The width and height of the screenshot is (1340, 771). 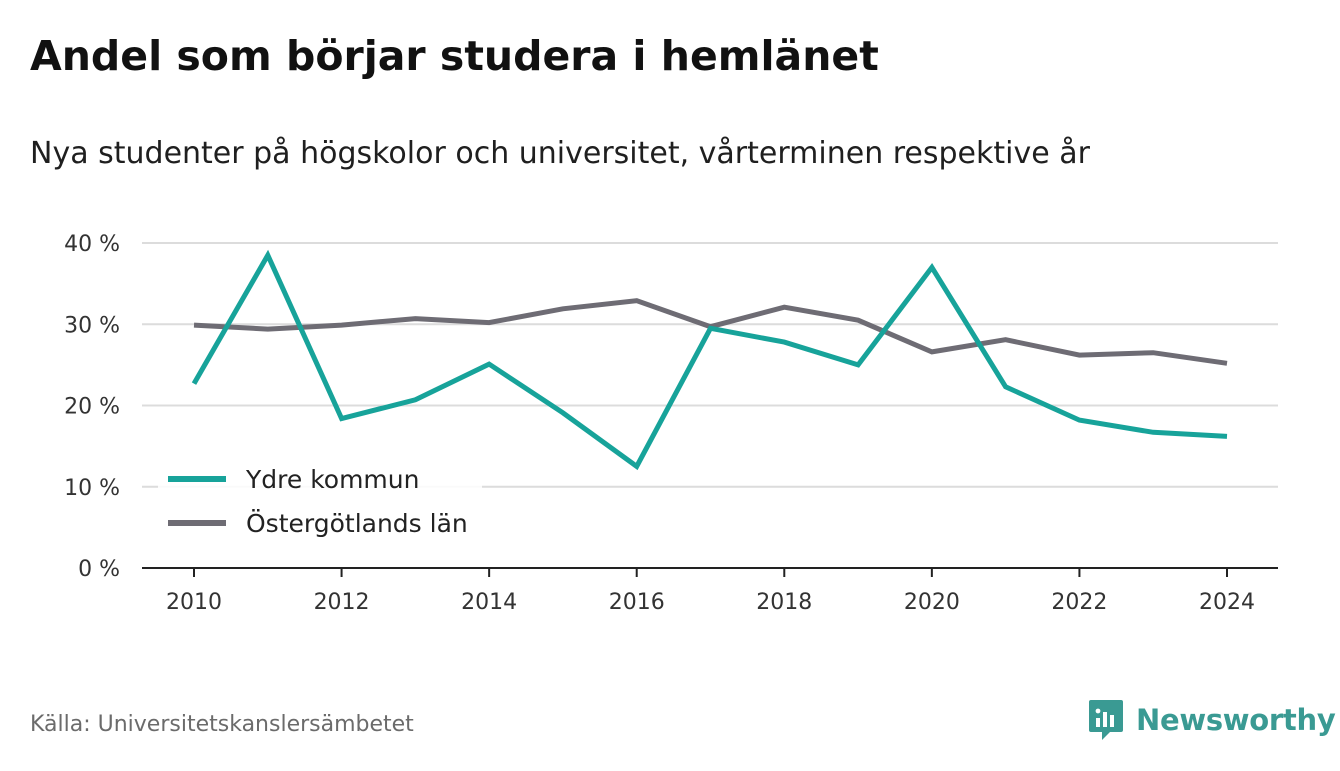 What do you see at coordinates (454, 56) in the screenshot?
I see `chart-title: Andel som börjar studera i hemlänet` at bounding box center [454, 56].